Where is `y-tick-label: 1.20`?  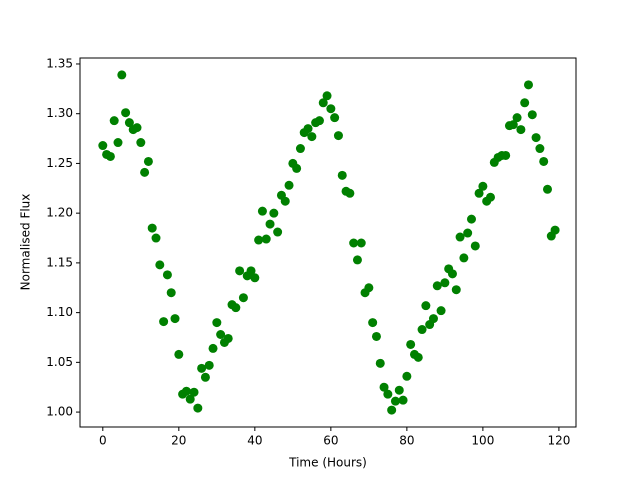 y-tick-label: 1.20 is located at coordinates (59, 213).